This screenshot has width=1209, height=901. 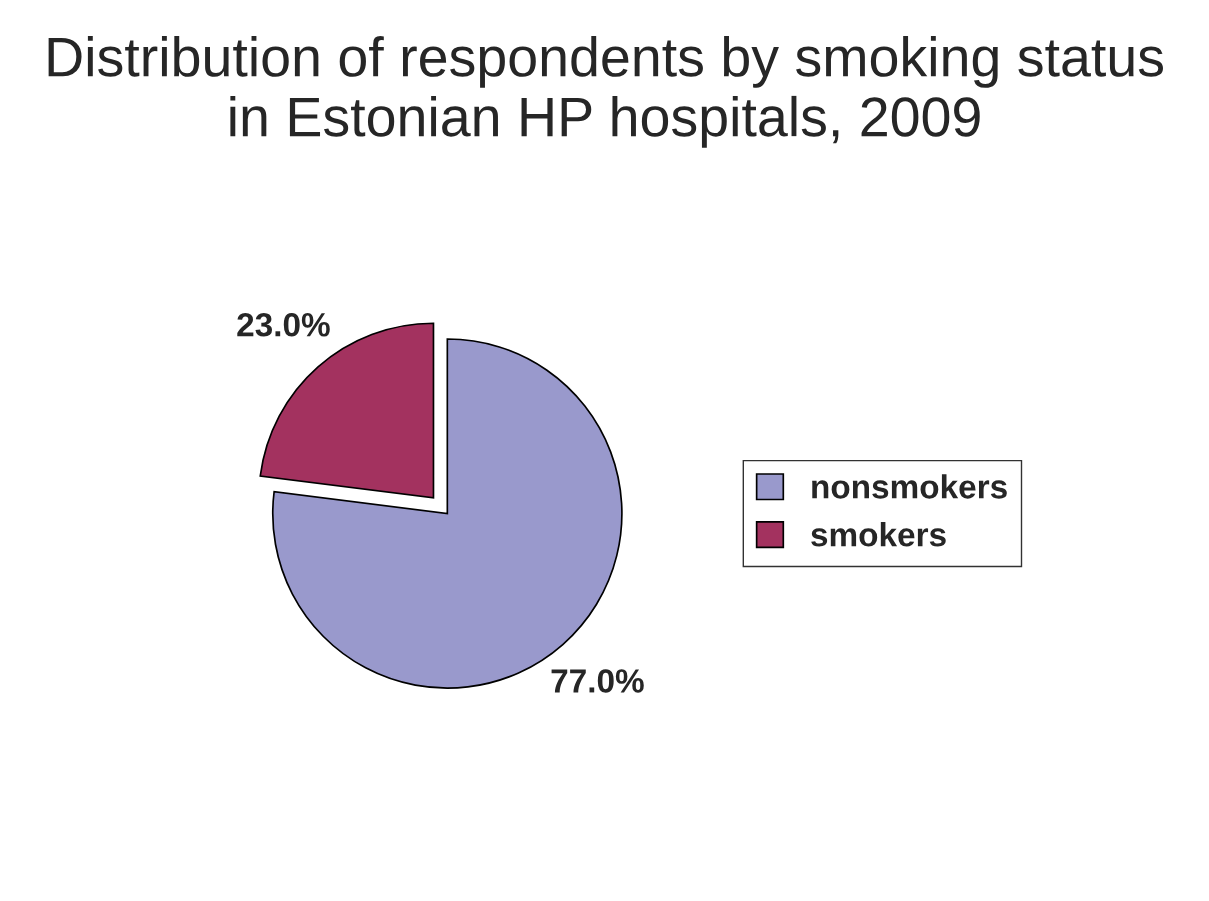 What do you see at coordinates (605, 92) in the screenshot?
I see `chart-title: Distribution of respondents by smoking status in Estonian HP hospitals, 2009` at bounding box center [605, 92].